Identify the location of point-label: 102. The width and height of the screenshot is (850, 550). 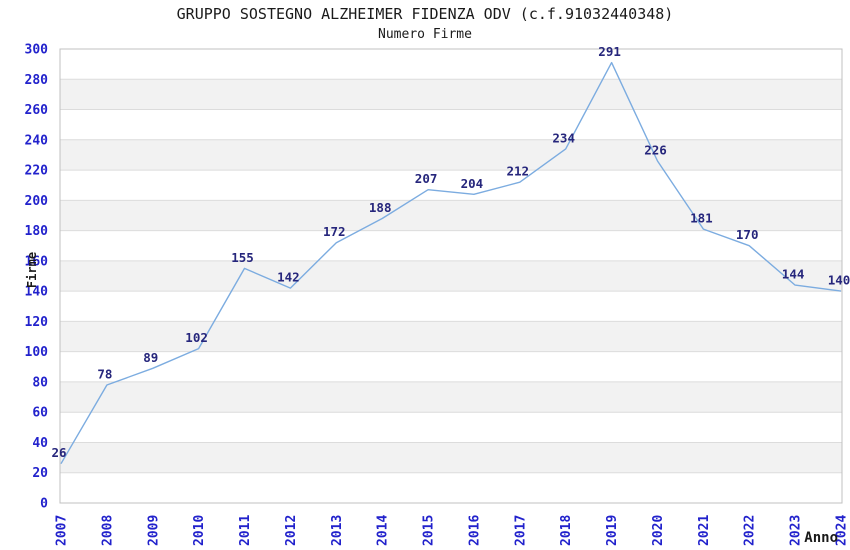
(196, 337).